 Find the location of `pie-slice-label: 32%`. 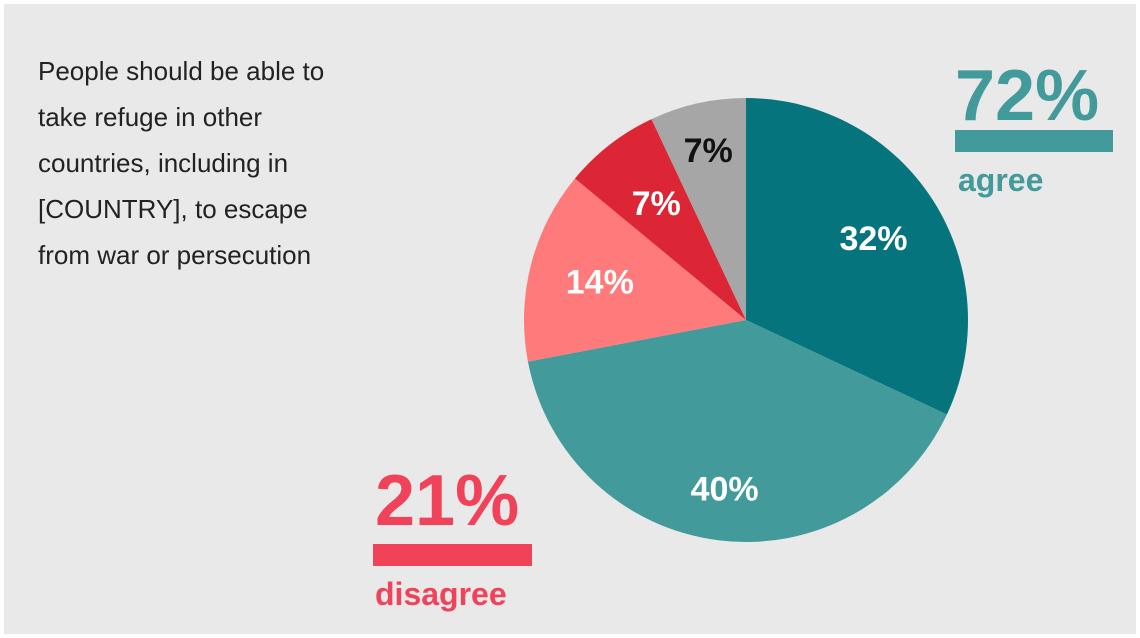

pie-slice-label: 32% is located at coordinates (873, 239).